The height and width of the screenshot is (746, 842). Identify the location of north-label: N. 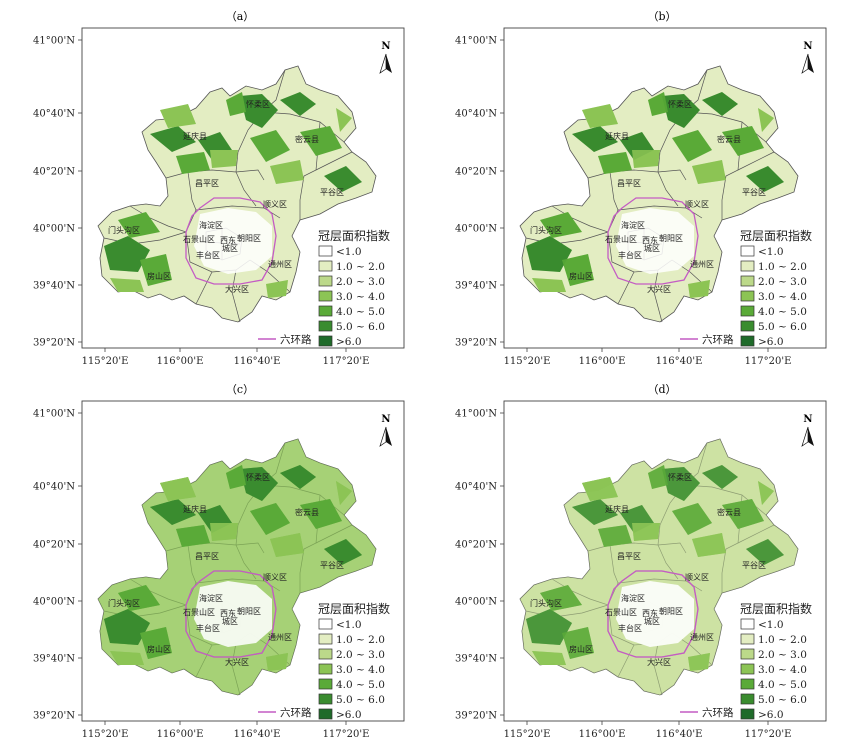
(807, 419).